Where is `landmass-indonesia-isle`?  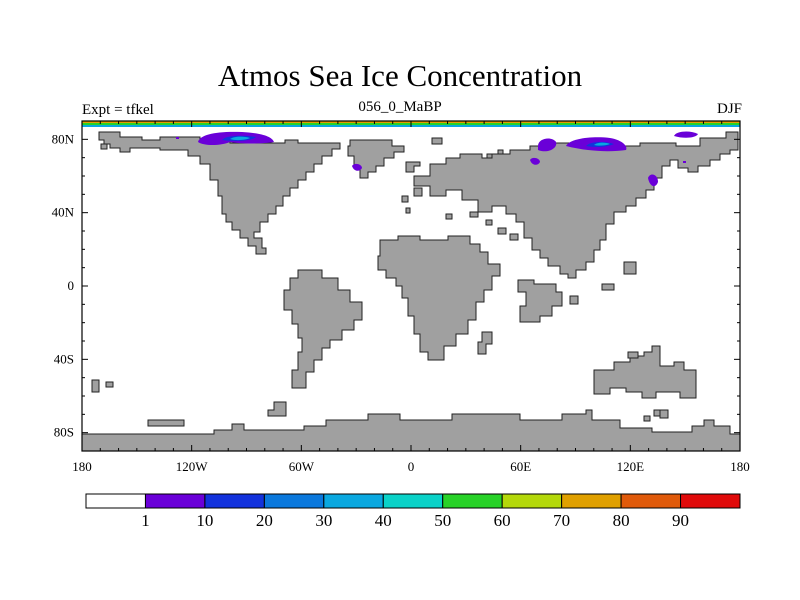 landmass-indonesia-isle is located at coordinates (574, 300).